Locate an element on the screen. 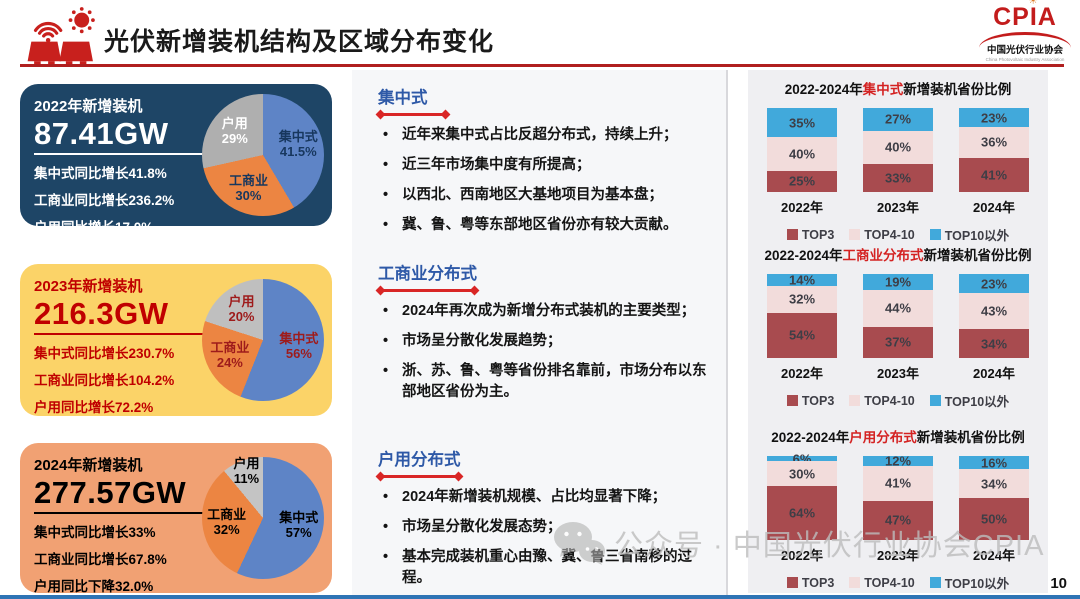 The image size is (1080, 599). stacked-bar: 19% 44% 37% is located at coordinates (898, 316).